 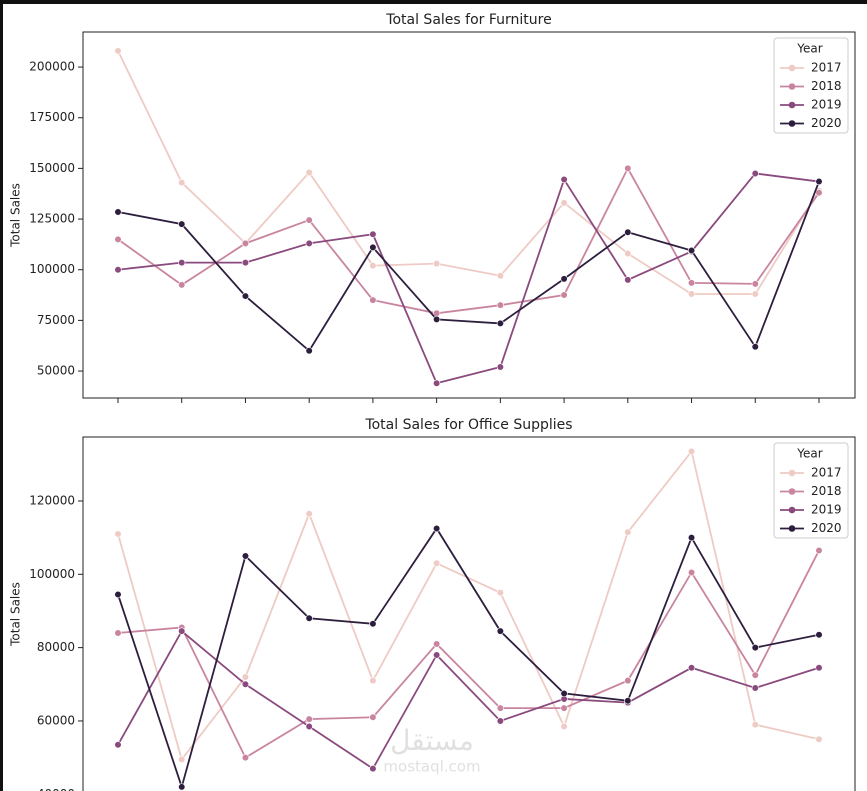 What do you see at coordinates (433, 2) in the screenshot?
I see `top-border` at bounding box center [433, 2].